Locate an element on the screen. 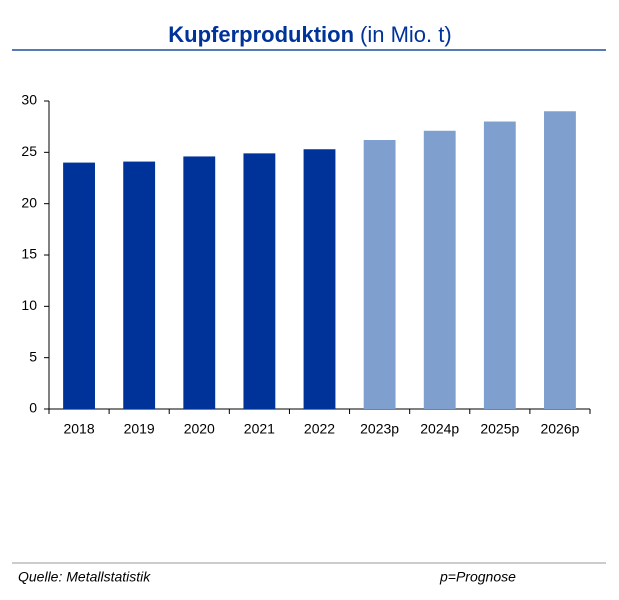 This screenshot has width=619, height=600. y-tick-label: 15 is located at coordinates (29, 254).